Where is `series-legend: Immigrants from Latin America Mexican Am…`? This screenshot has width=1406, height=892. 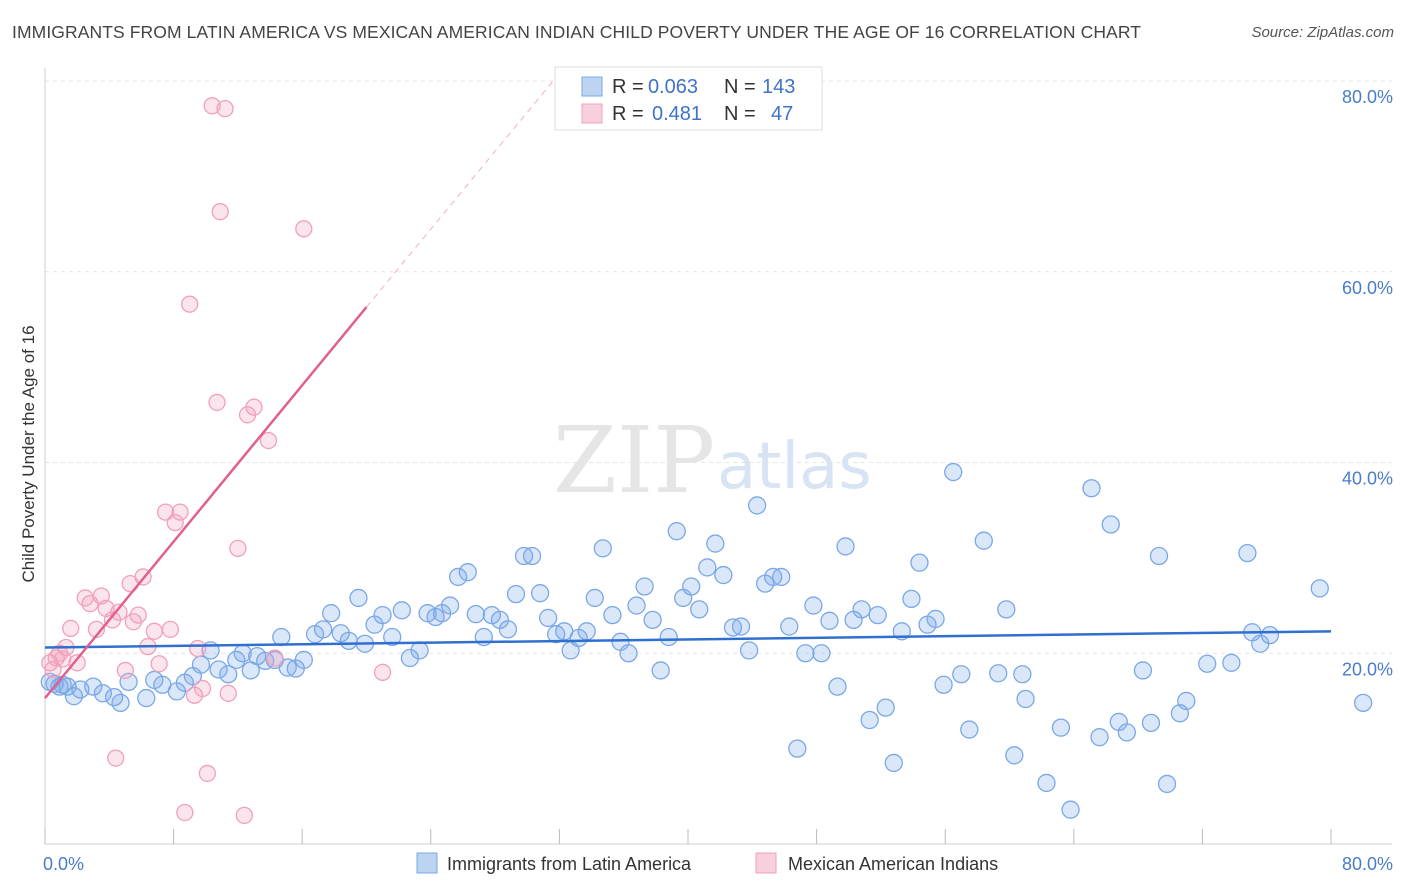
series-legend: Immigrants from Latin America Mexican Am… is located at coordinates (707, 863).